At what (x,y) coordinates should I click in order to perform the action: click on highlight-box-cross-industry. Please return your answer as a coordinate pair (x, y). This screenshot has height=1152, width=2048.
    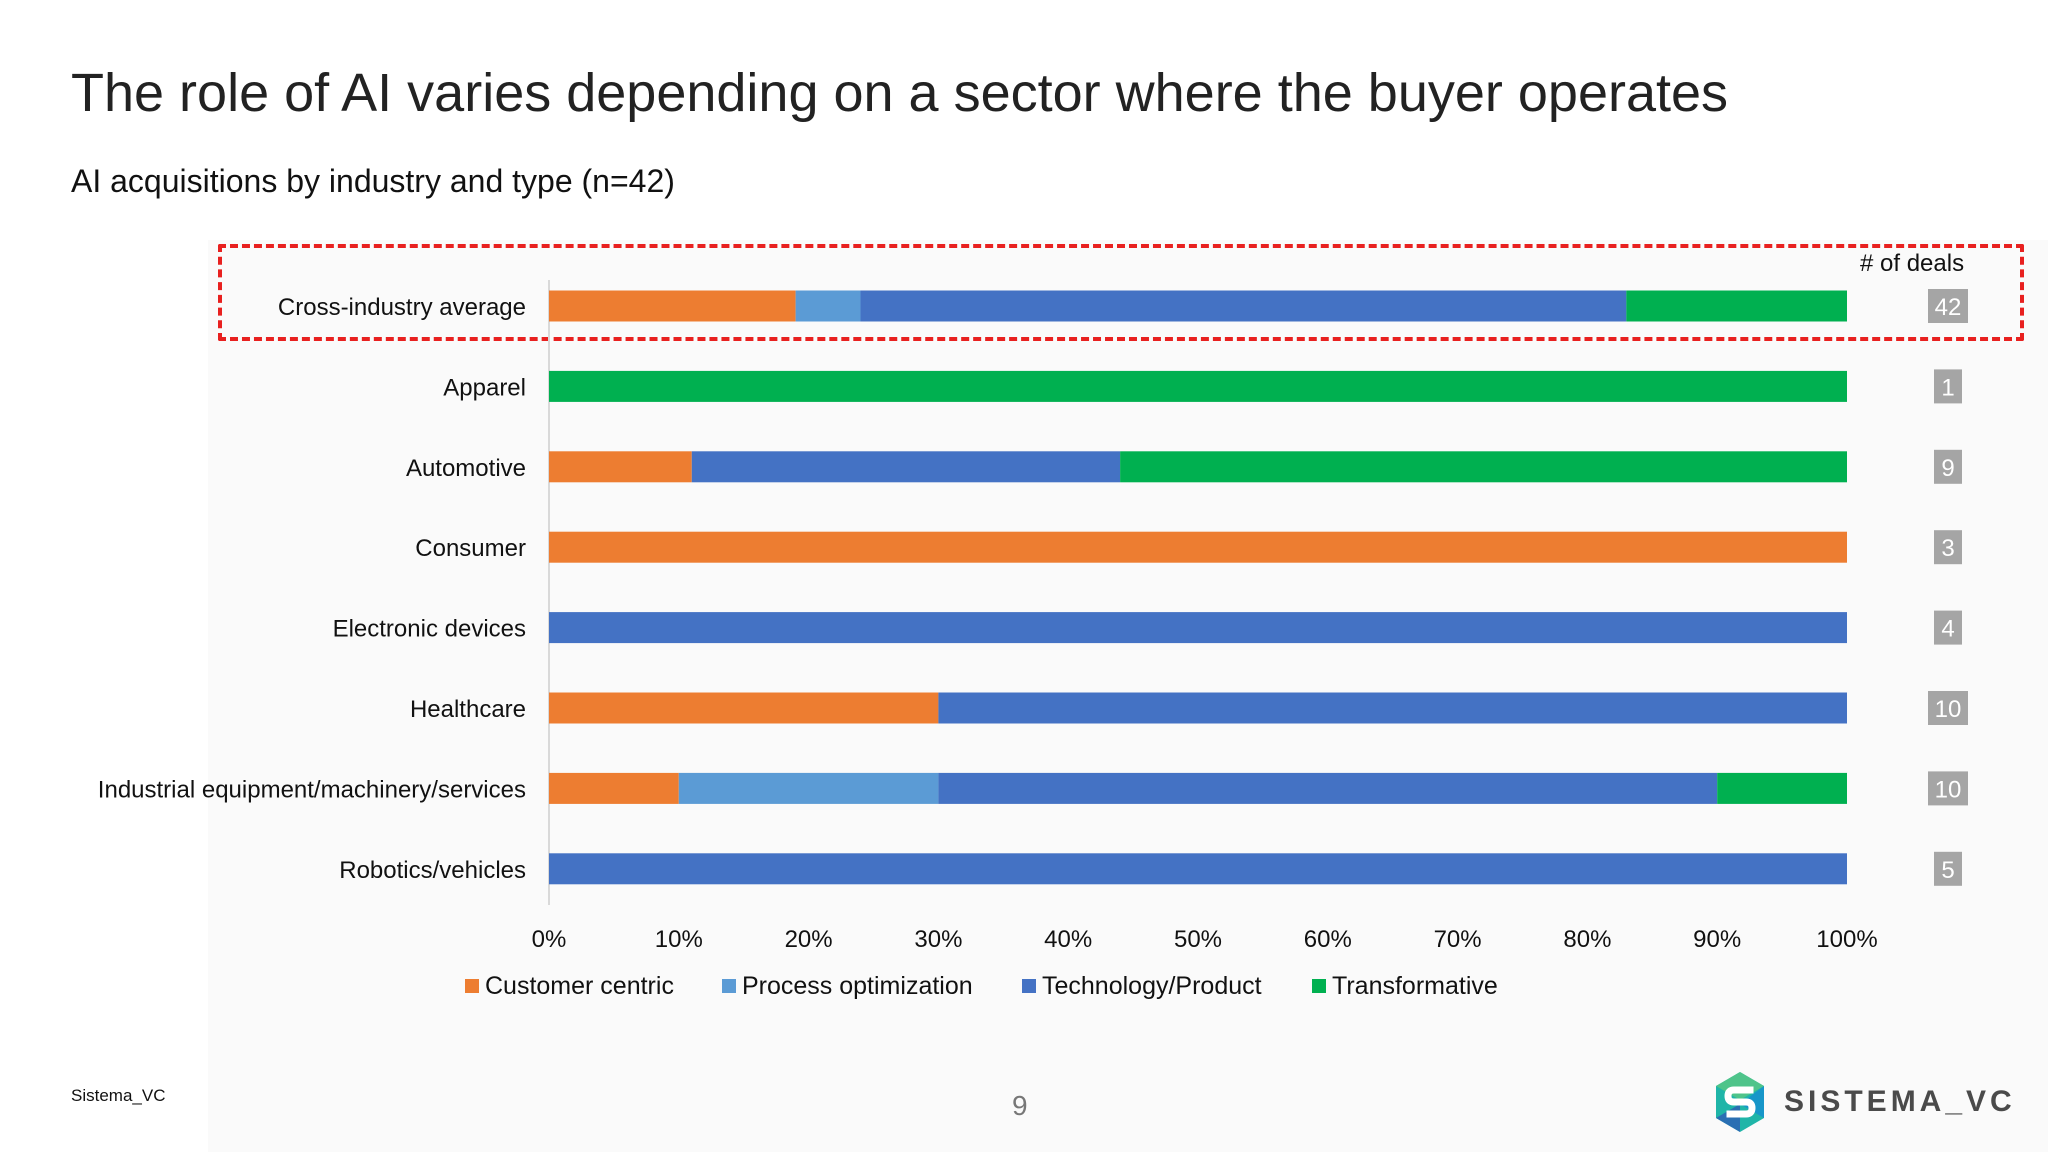
    Looking at the image, I should click on (1121, 292).